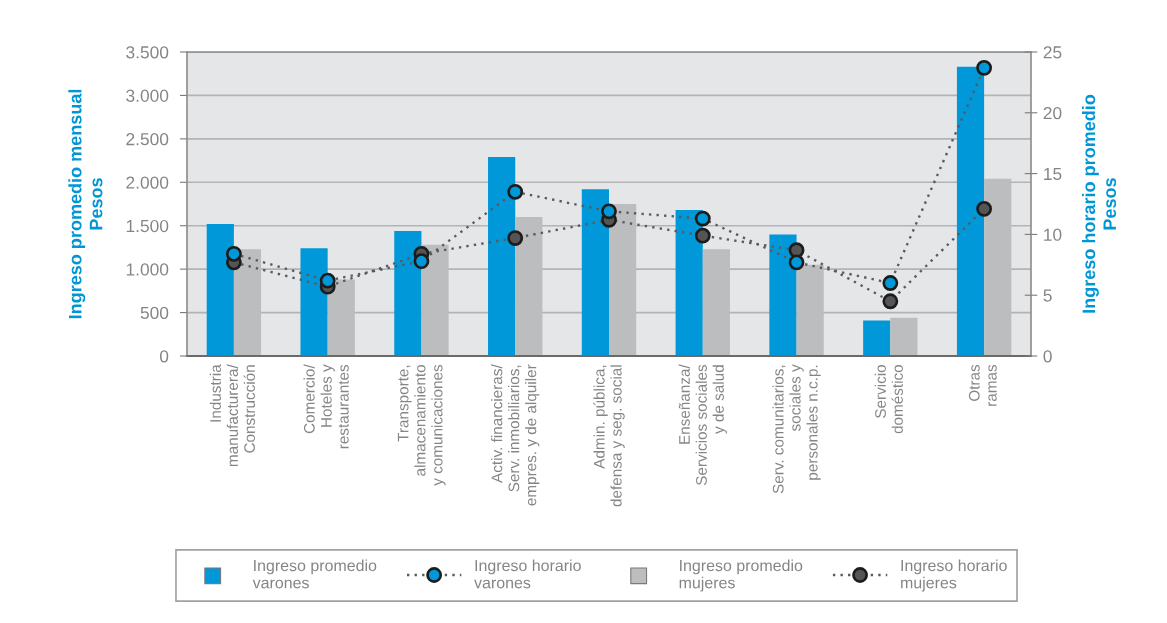  Describe the element at coordinates (314, 574) in the screenshot. I see `legend-label: Ingreso promedio varones` at that location.